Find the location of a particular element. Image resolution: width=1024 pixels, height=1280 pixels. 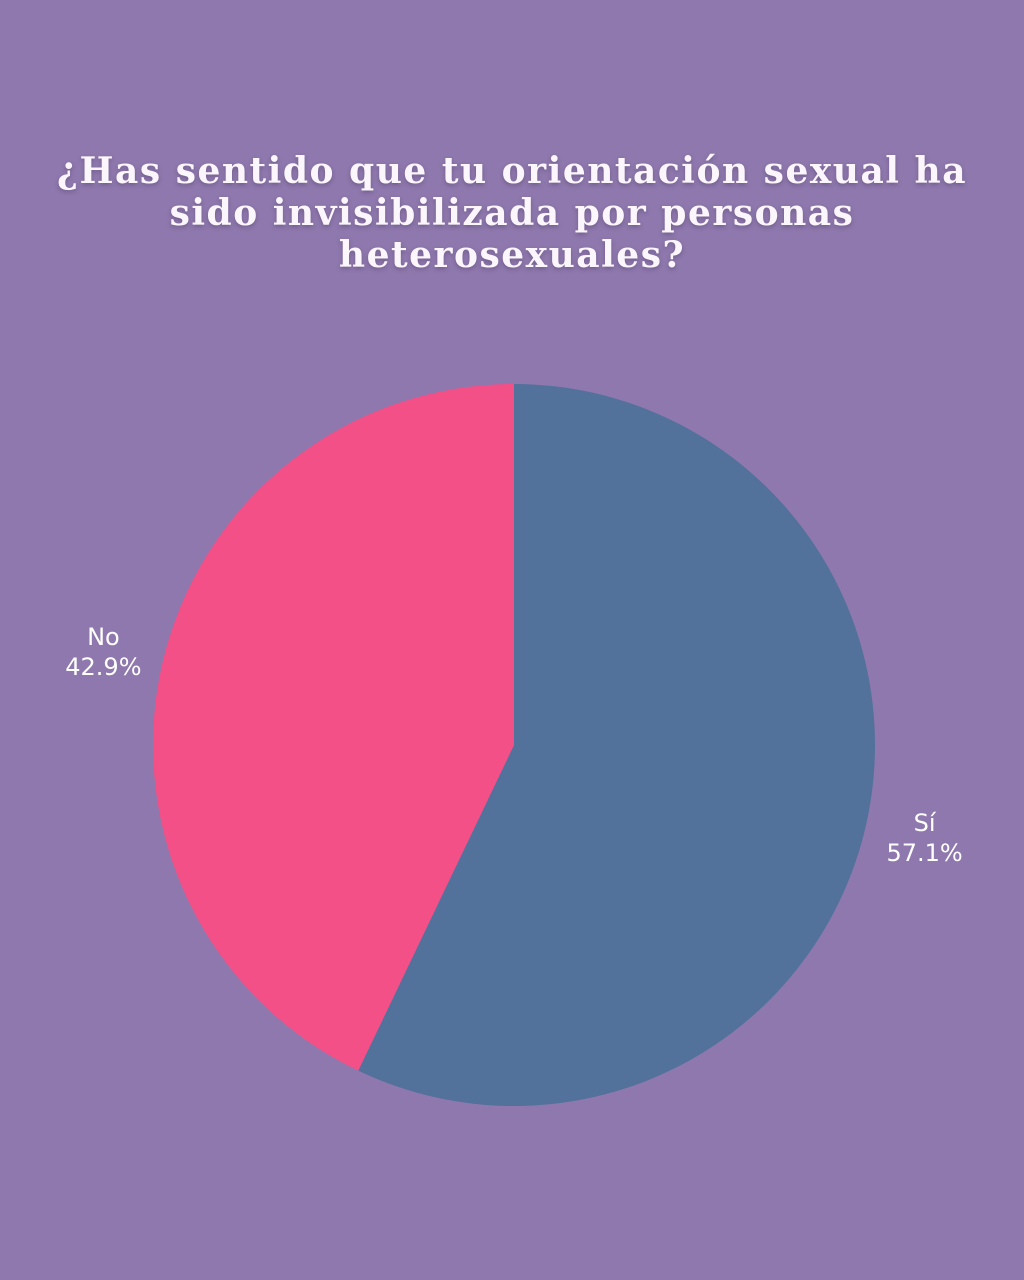

slice-label-si: Sí is located at coordinates (925, 823).